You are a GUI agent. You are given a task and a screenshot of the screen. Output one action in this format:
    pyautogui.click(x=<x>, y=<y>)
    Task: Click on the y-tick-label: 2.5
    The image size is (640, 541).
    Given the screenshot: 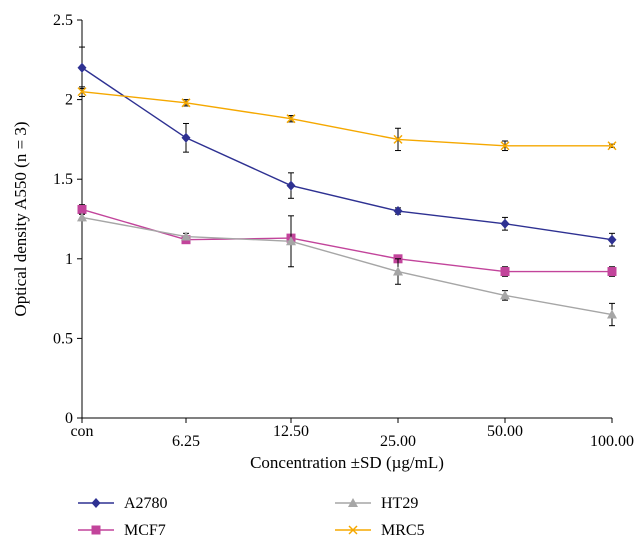 What is the action you would take?
    pyautogui.click(x=63, y=20)
    